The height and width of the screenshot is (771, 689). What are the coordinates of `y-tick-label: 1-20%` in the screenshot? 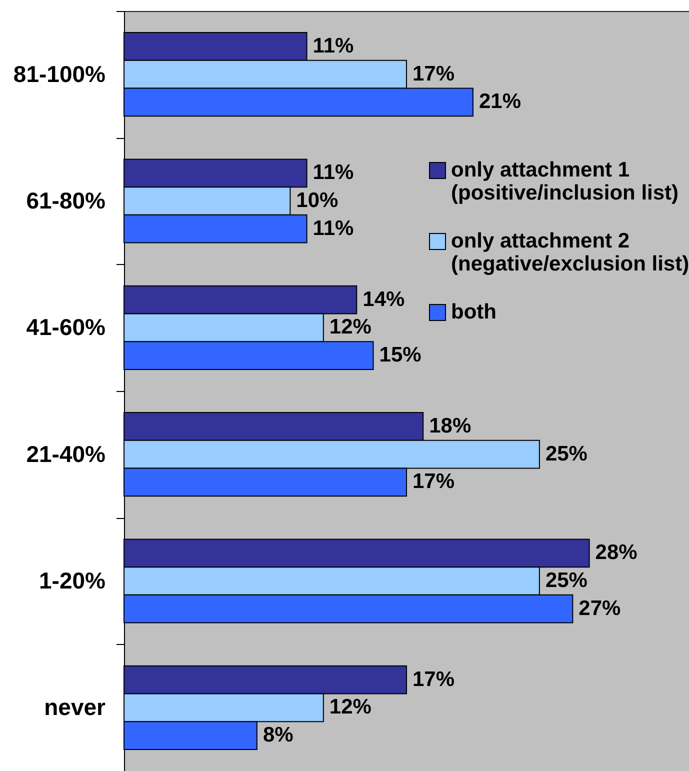 It's located at (72, 581).